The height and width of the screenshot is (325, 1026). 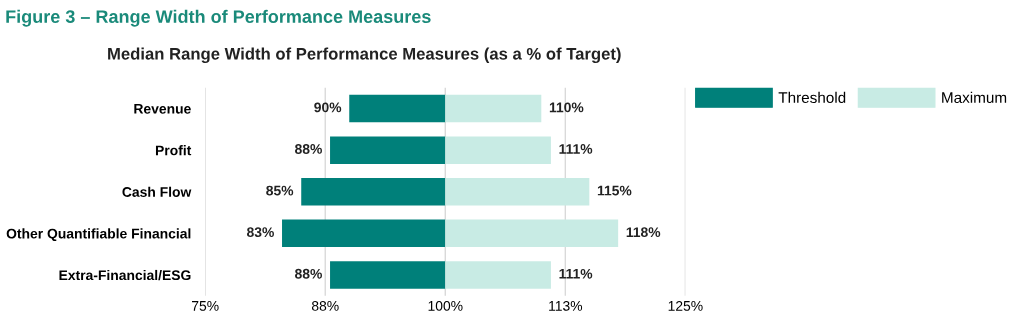 What do you see at coordinates (205, 306) in the screenshot?
I see `x-tick-label: 75%` at bounding box center [205, 306].